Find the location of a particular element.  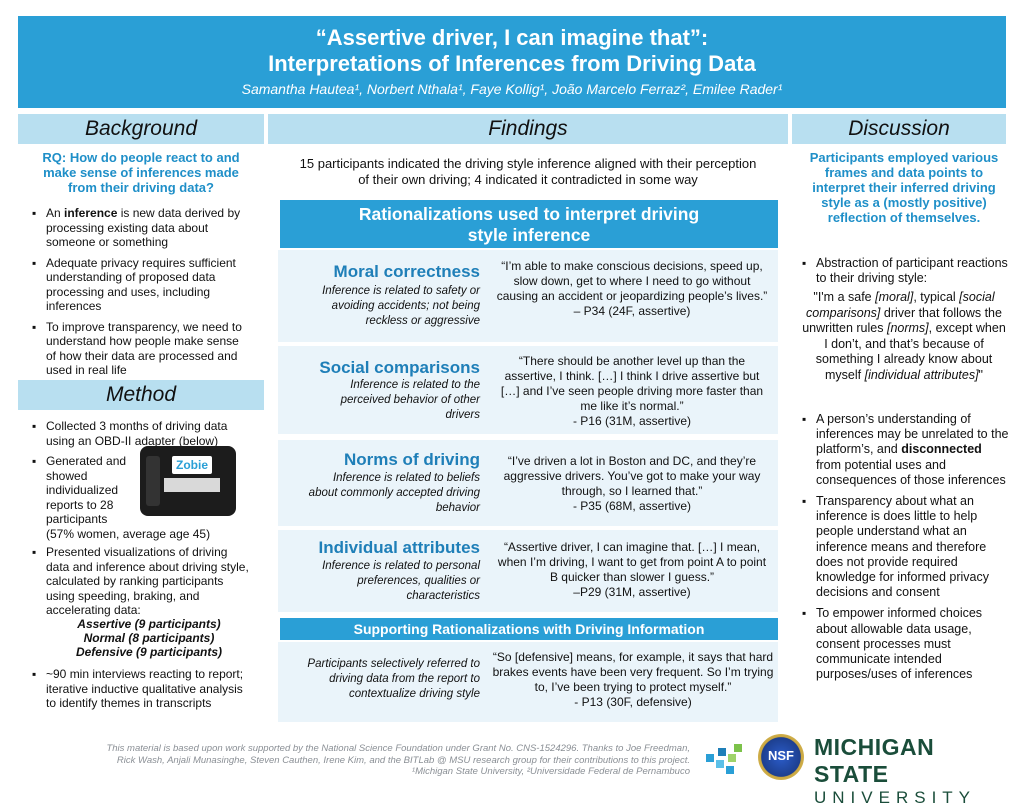

bitlab-logo is located at coordinates (726, 758).